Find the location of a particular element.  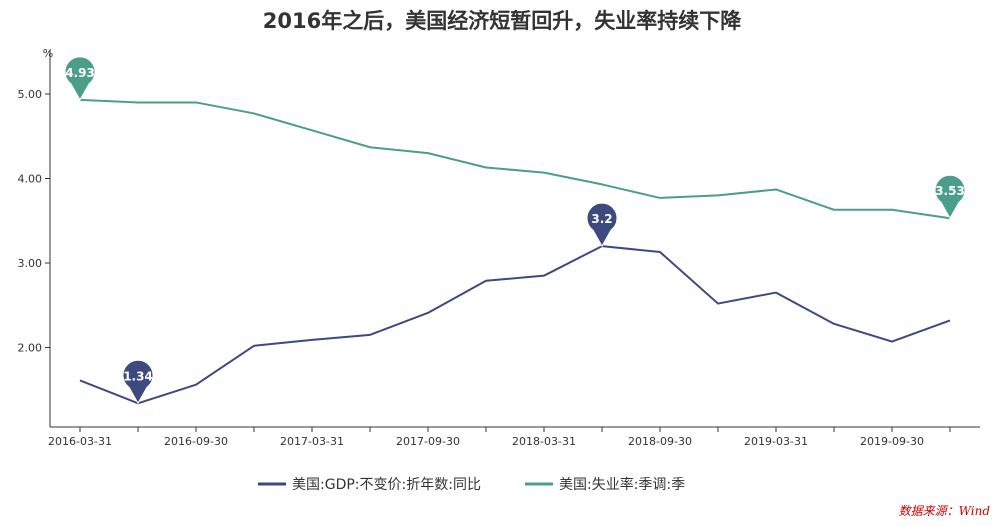

value-pin: 4.93 is located at coordinates (80, 78).